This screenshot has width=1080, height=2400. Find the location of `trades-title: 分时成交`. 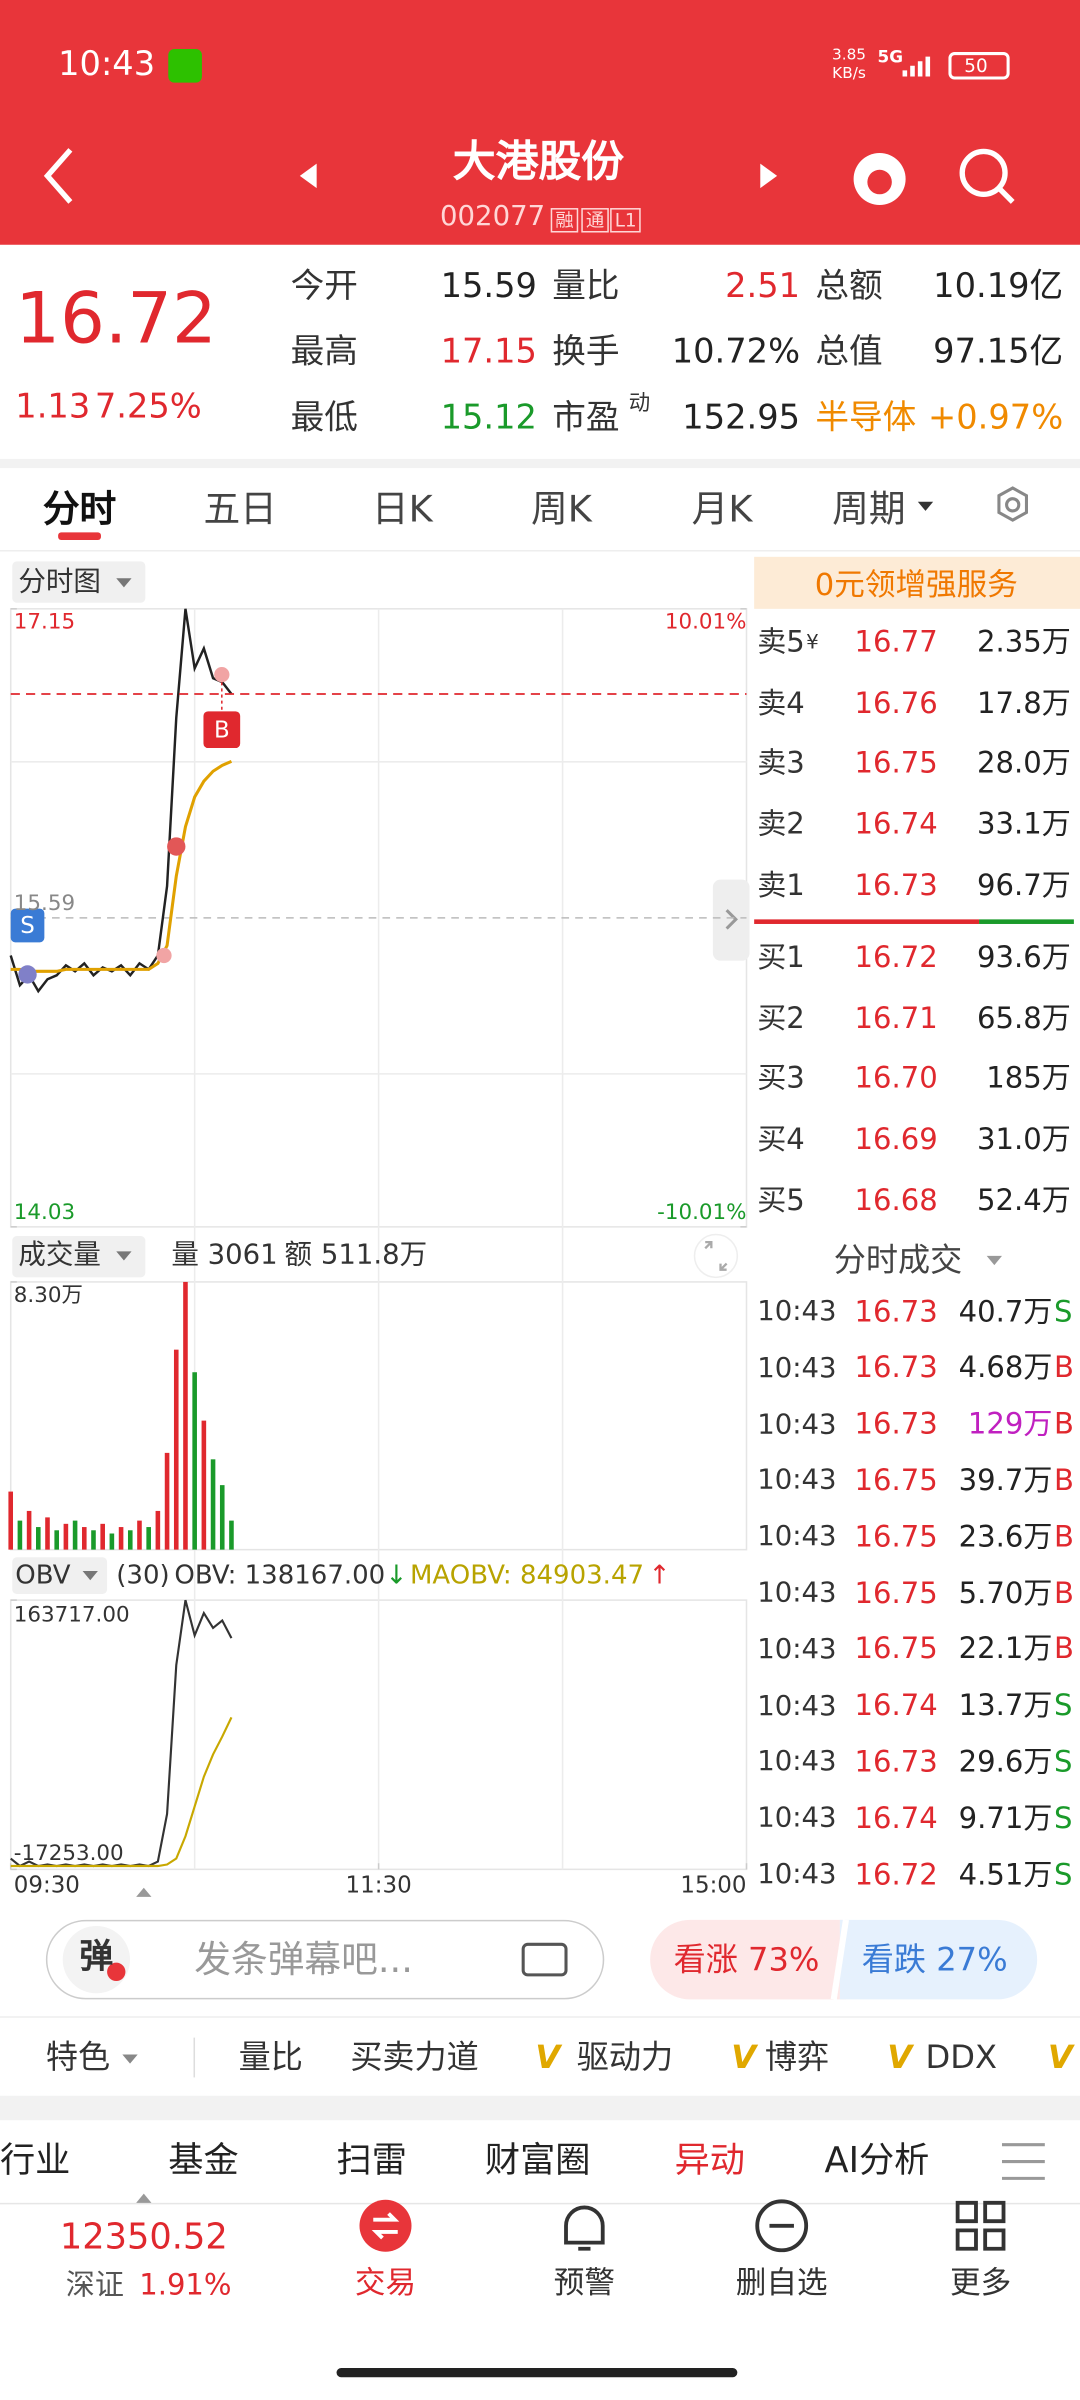

trades-title: 分时成交 is located at coordinates (898, 1260).